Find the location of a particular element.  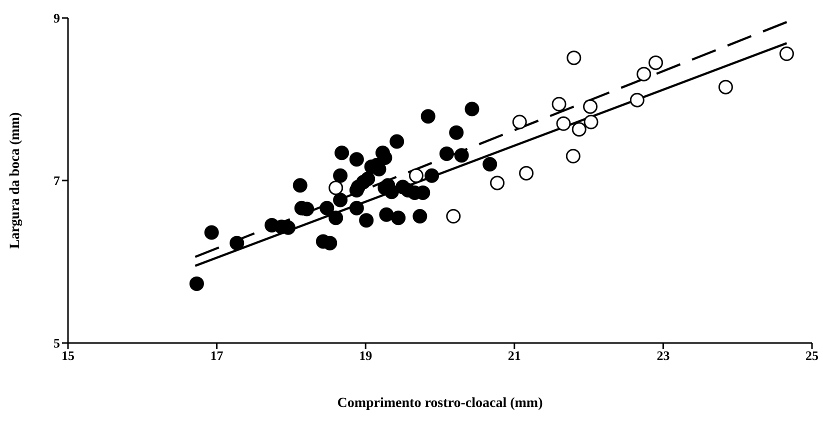

x-tick-label: 23 is located at coordinates (663, 356).